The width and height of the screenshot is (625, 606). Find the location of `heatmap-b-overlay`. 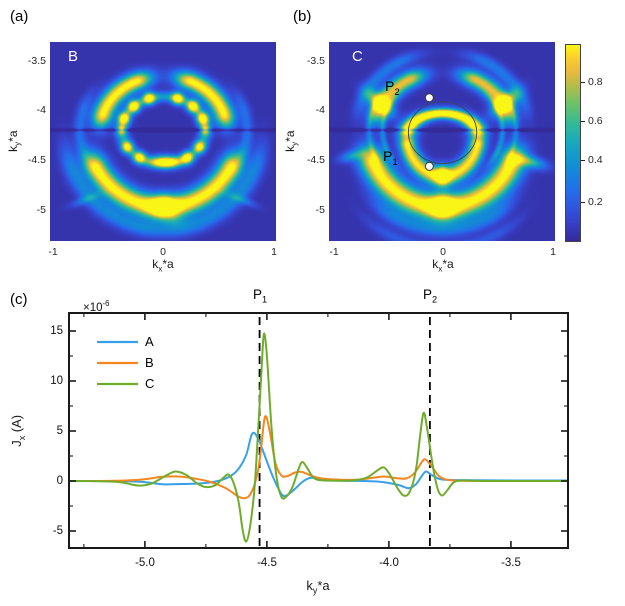

heatmap-b-overlay is located at coordinates (442, 132).